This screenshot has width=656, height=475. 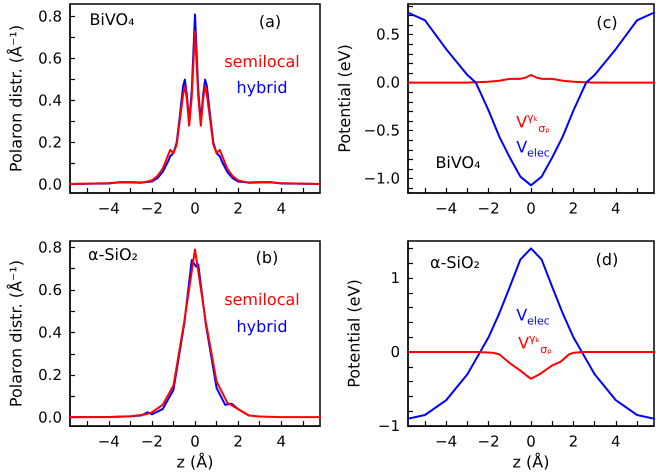 What do you see at coordinates (607, 22) in the screenshot?
I see `annotation: (c)` at bounding box center [607, 22].